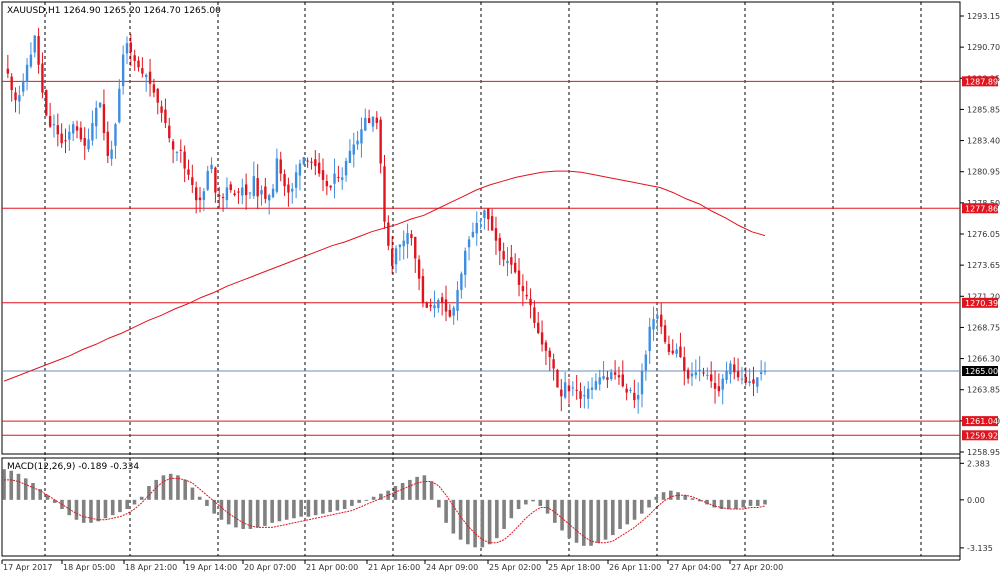 The width and height of the screenshot is (1000, 581). I want to click on time-tick-label: 18 Apr 05:00, so click(89, 567).